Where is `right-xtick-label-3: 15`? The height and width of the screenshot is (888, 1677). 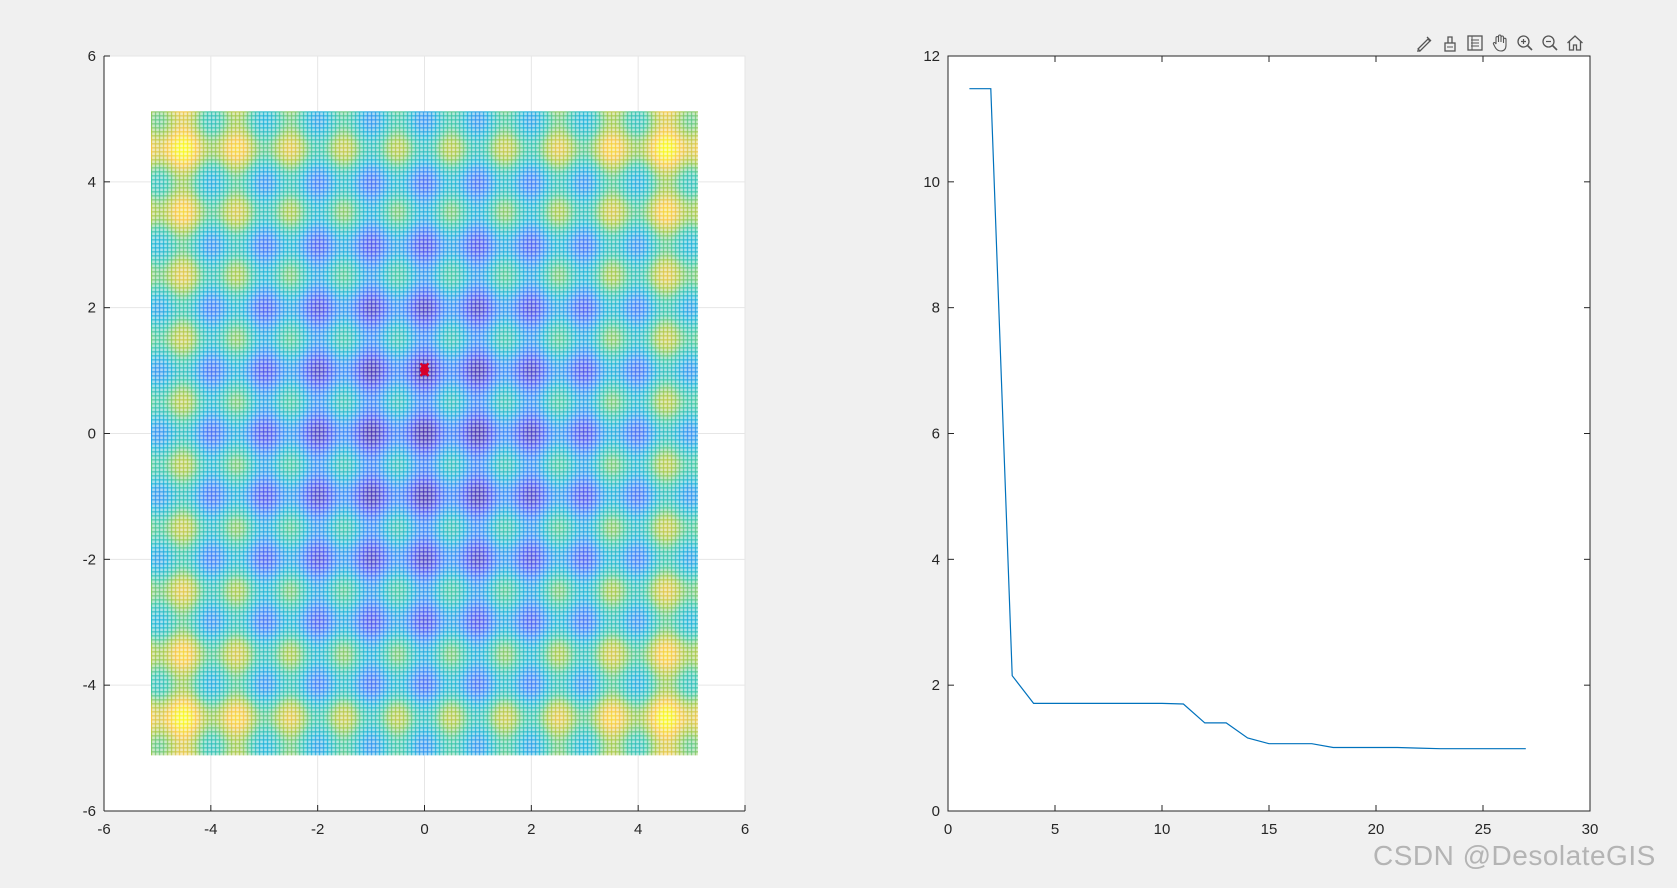
right-xtick-label-3: 15 is located at coordinates (1269, 829).